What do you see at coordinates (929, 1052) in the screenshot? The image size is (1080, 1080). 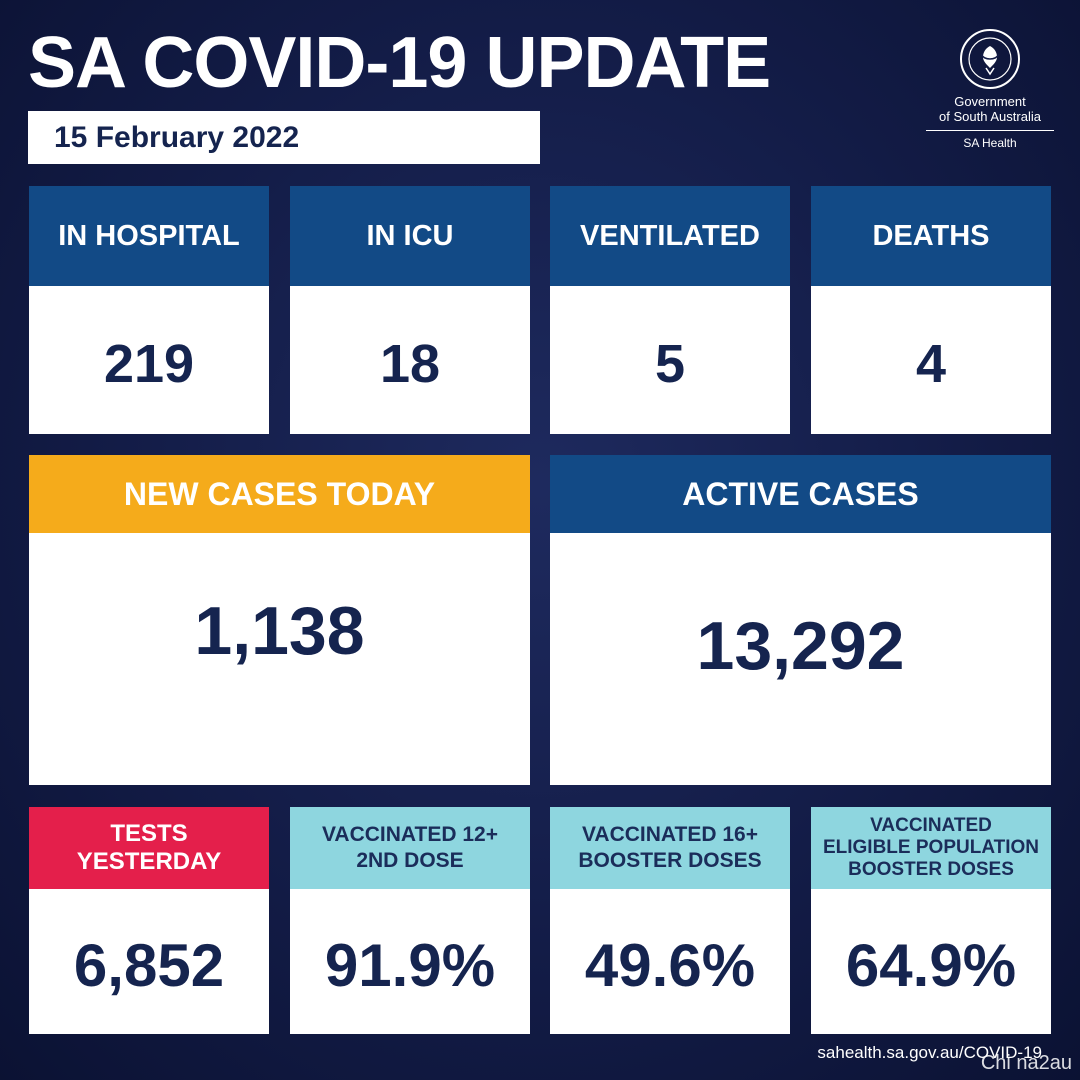 I see `footer-url-link: sahealth.sa.gov.au/COVID-19` at bounding box center [929, 1052].